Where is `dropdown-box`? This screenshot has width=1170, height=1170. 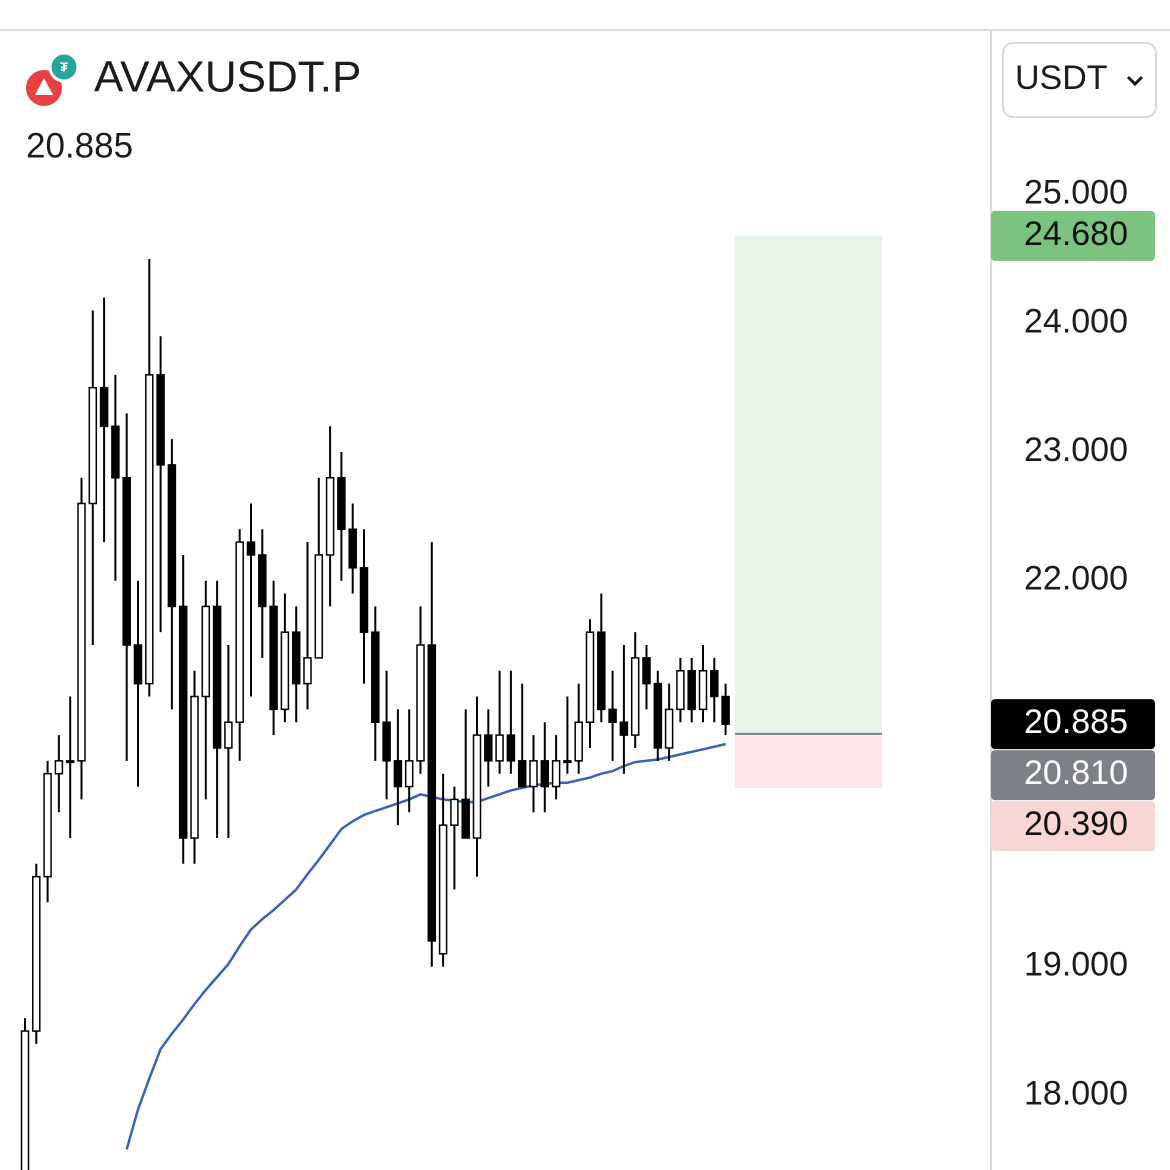
dropdown-box is located at coordinates (1079, 80).